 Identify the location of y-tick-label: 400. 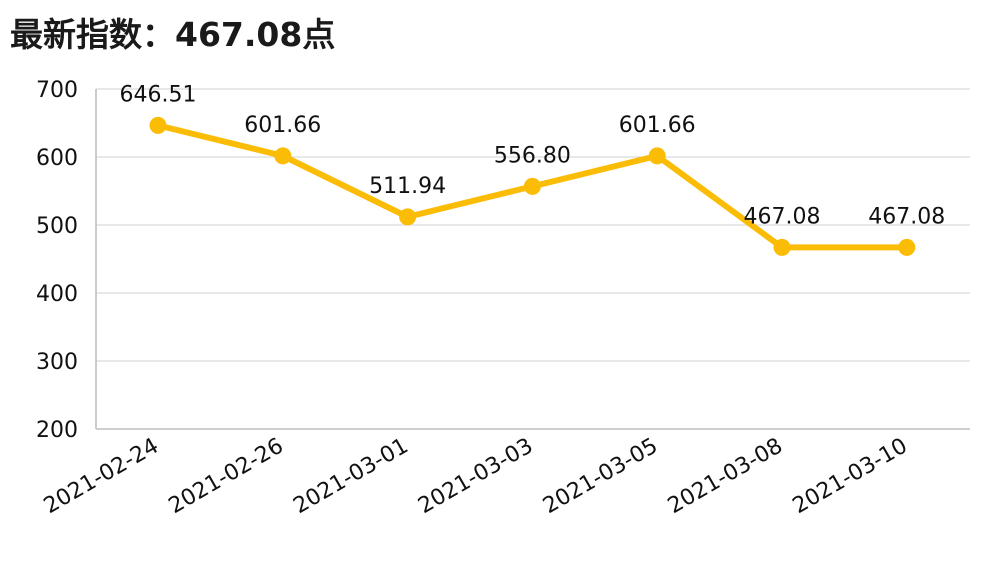
(57, 294).